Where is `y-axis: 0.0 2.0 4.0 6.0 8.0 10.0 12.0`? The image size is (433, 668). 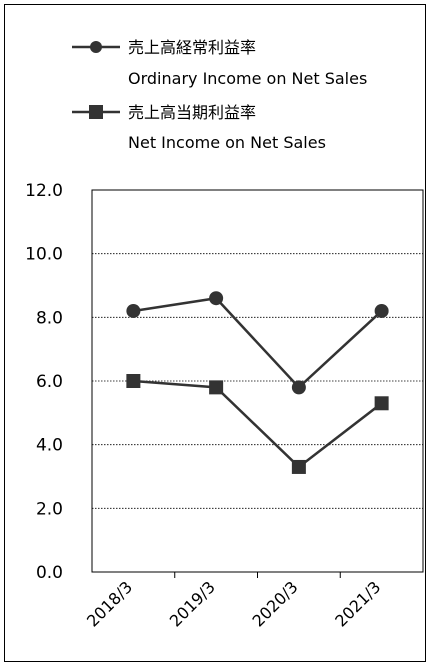 y-axis: 0.0 2.0 4.0 6.0 8.0 10.0 12.0 is located at coordinates (44, 382).